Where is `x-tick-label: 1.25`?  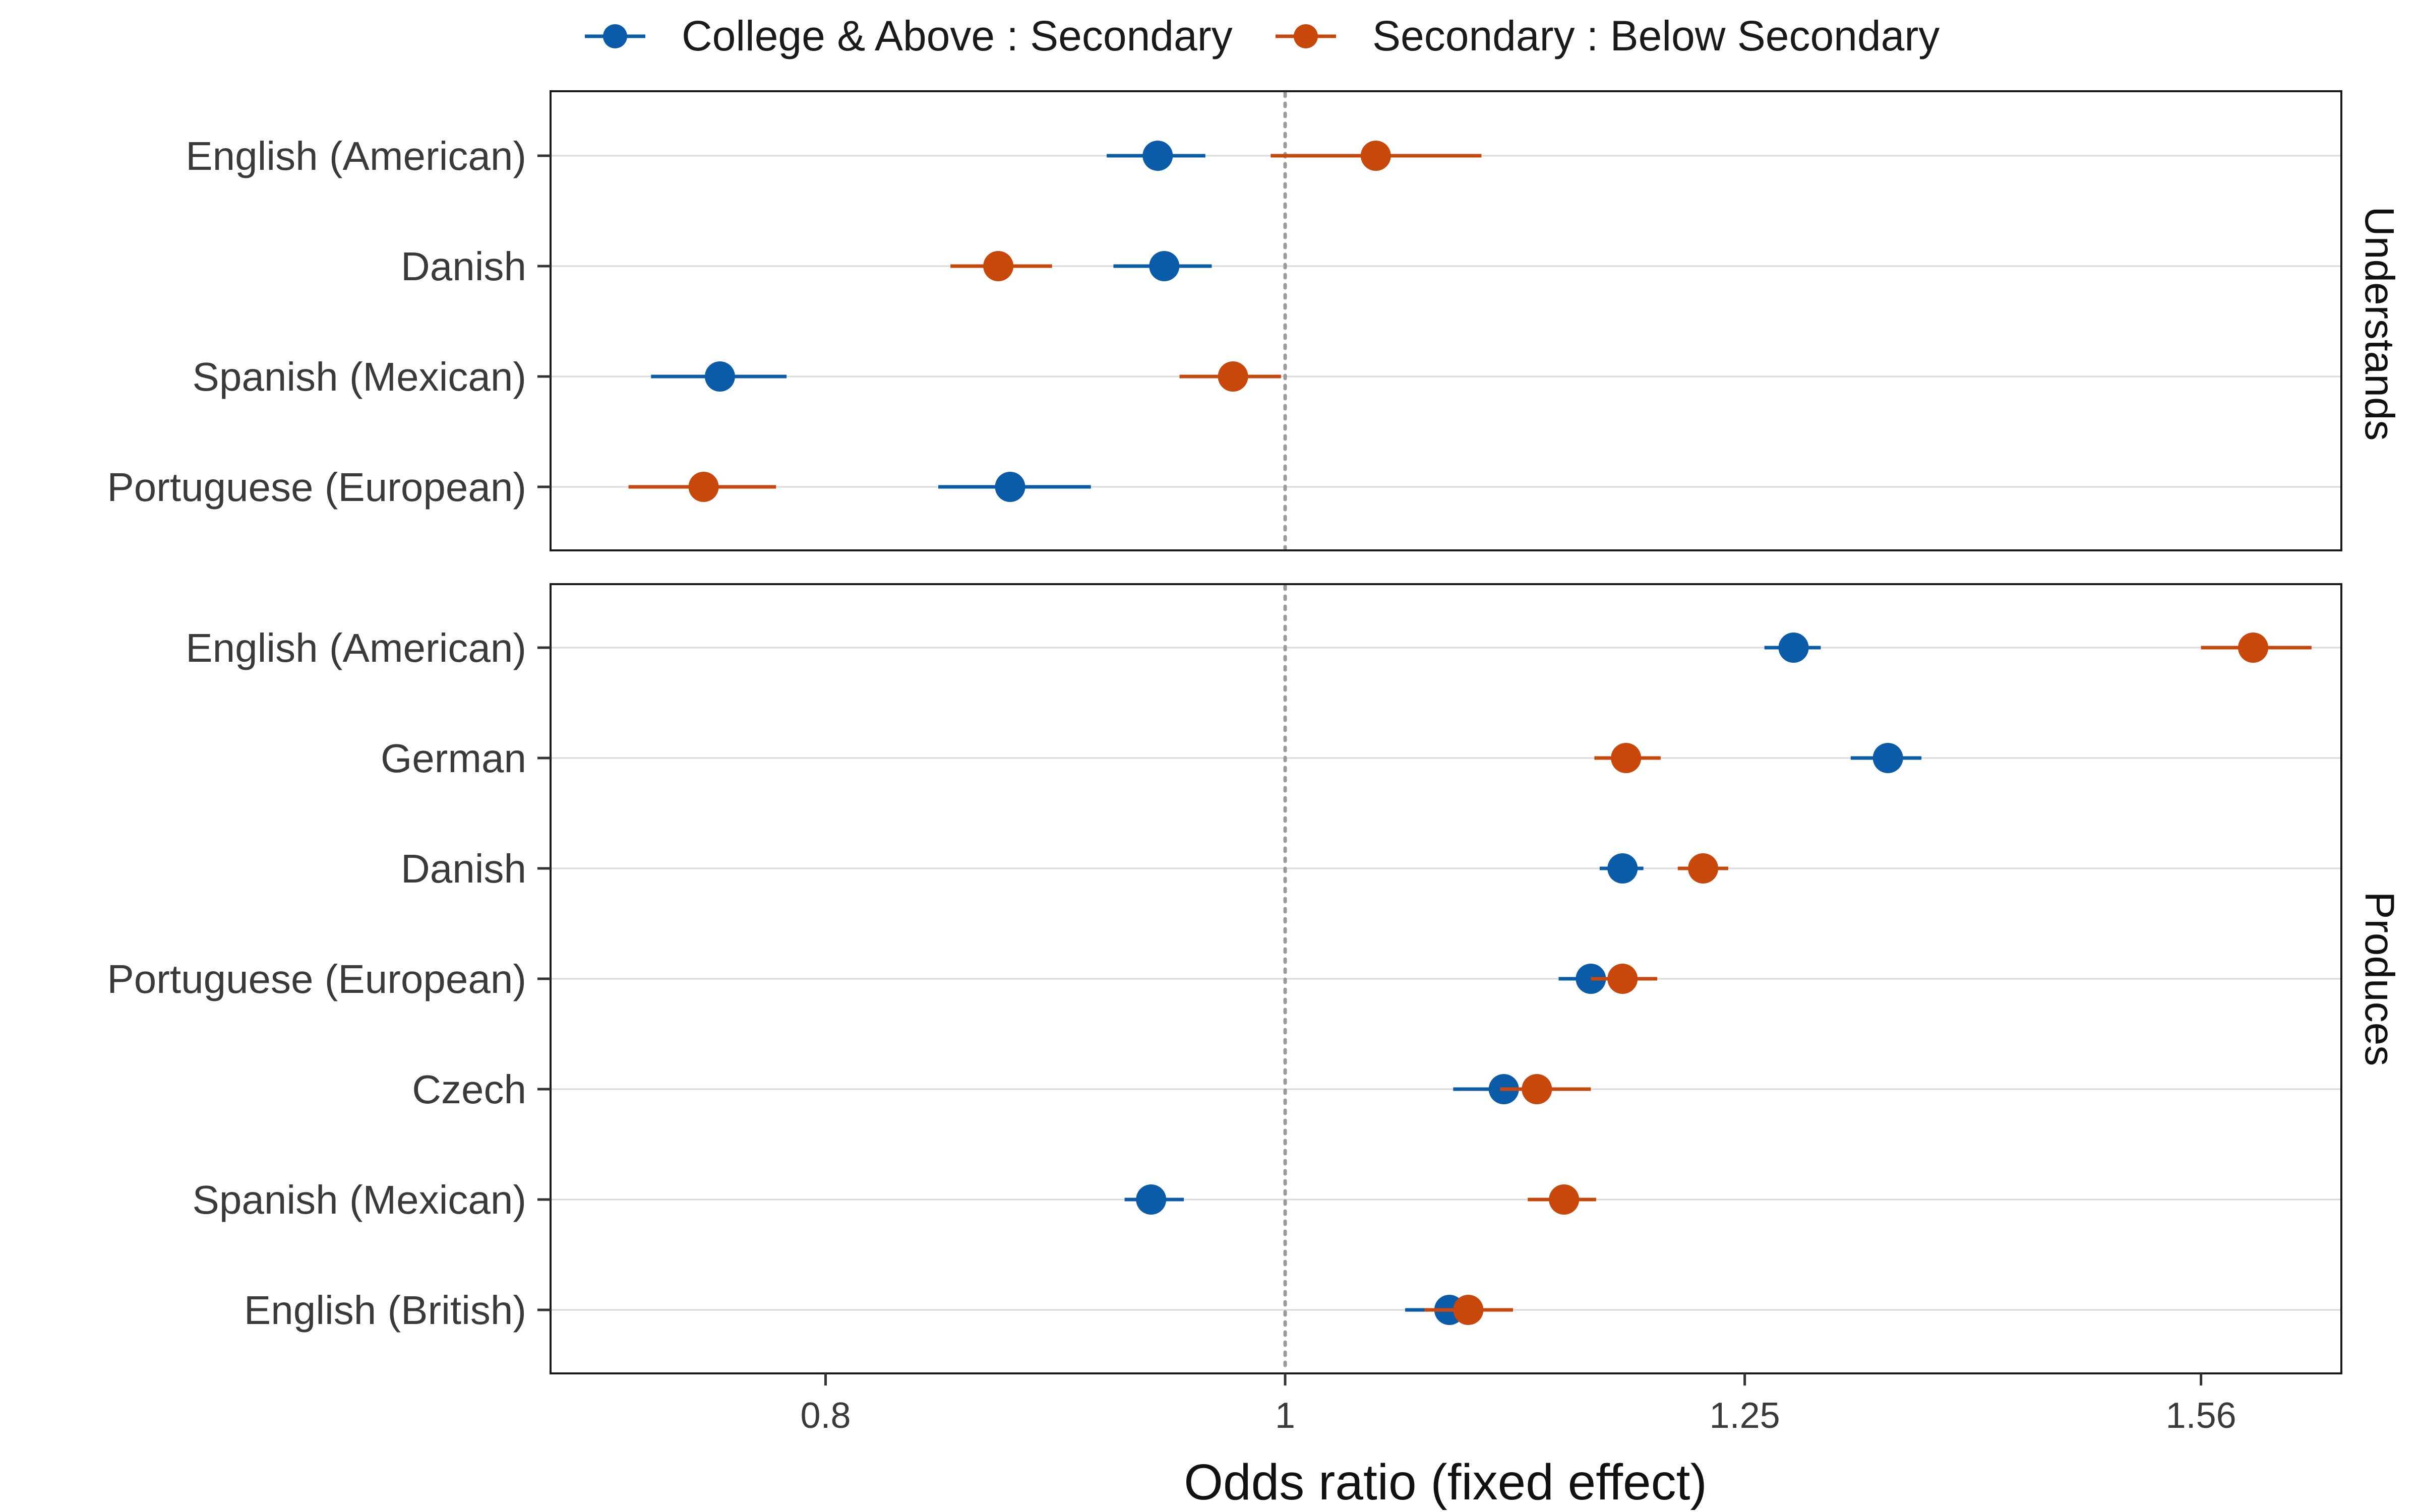
x-tick-label: 1.25 is located at coordinates (1745, 1416).